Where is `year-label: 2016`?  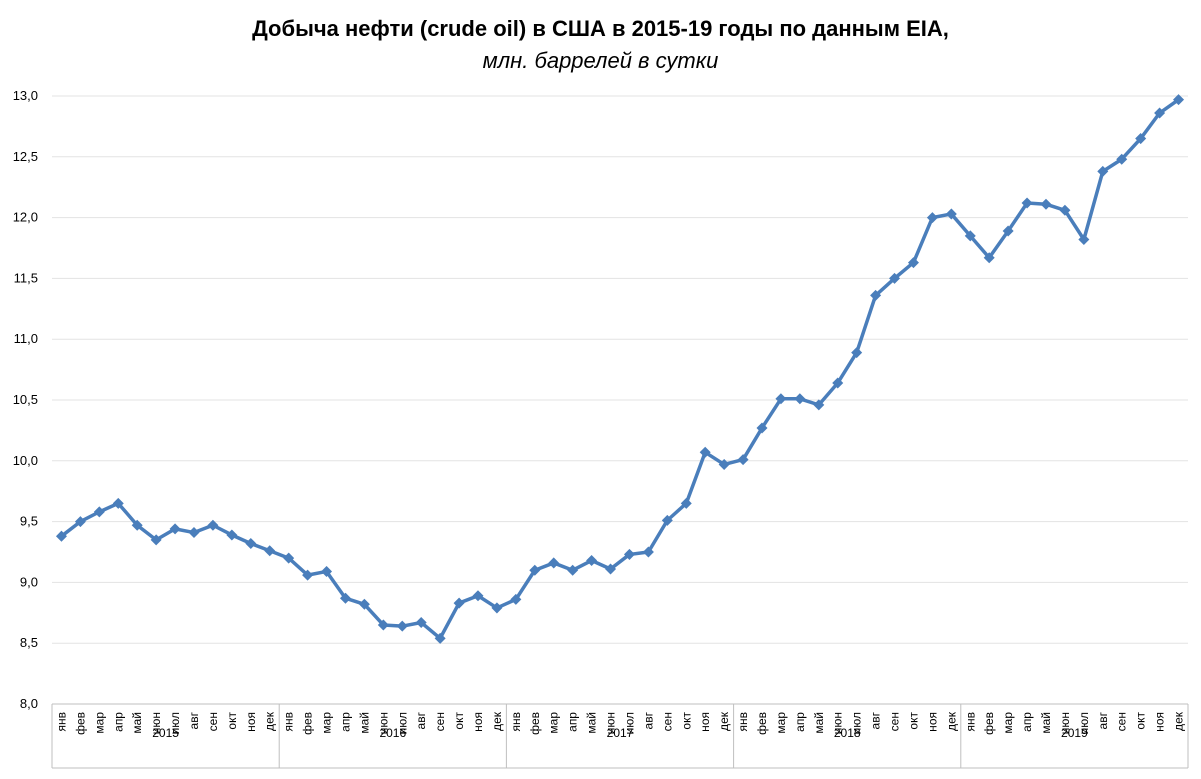
year-label: 2016 is located at coordinates (392, 733).